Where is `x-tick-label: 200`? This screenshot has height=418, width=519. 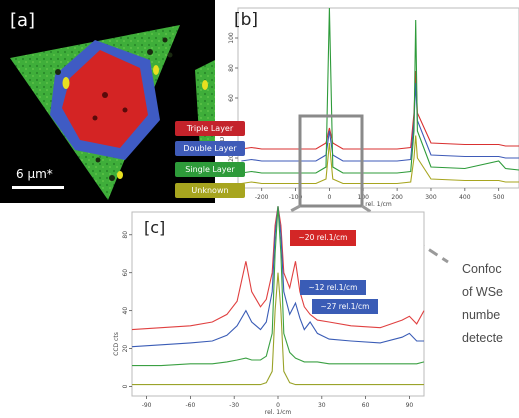
x-tick-label: 200 is located at coordinates (397, 197).